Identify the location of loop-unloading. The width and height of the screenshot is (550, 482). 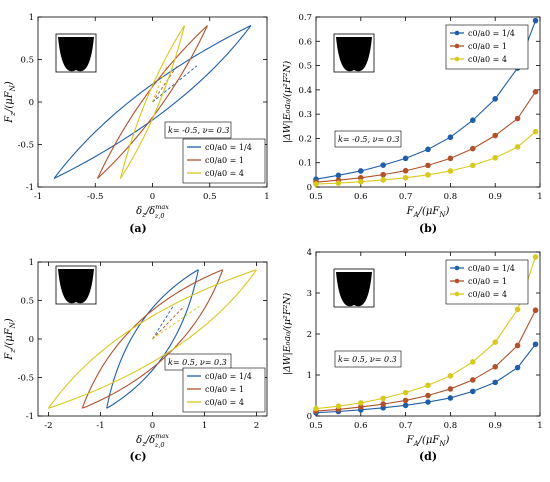
(152, 102).